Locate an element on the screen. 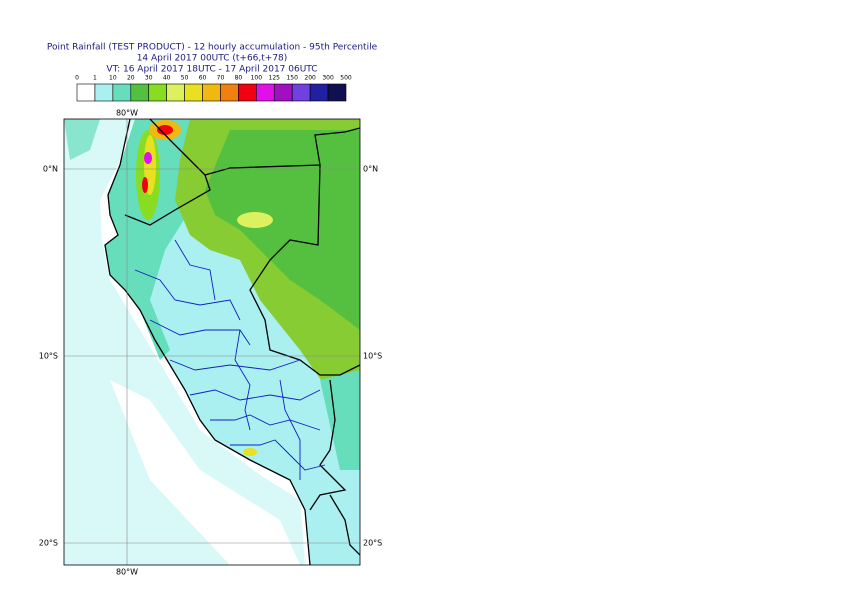  legend-label: 40 is located at coordinates (167, 78).